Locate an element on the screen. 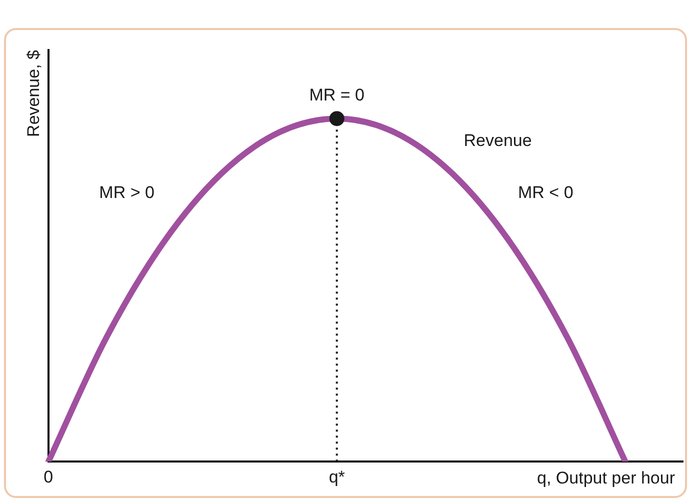 This screenshot has width=691, height=502. x-tick-label: 0 is located at coordinates (49, 476).